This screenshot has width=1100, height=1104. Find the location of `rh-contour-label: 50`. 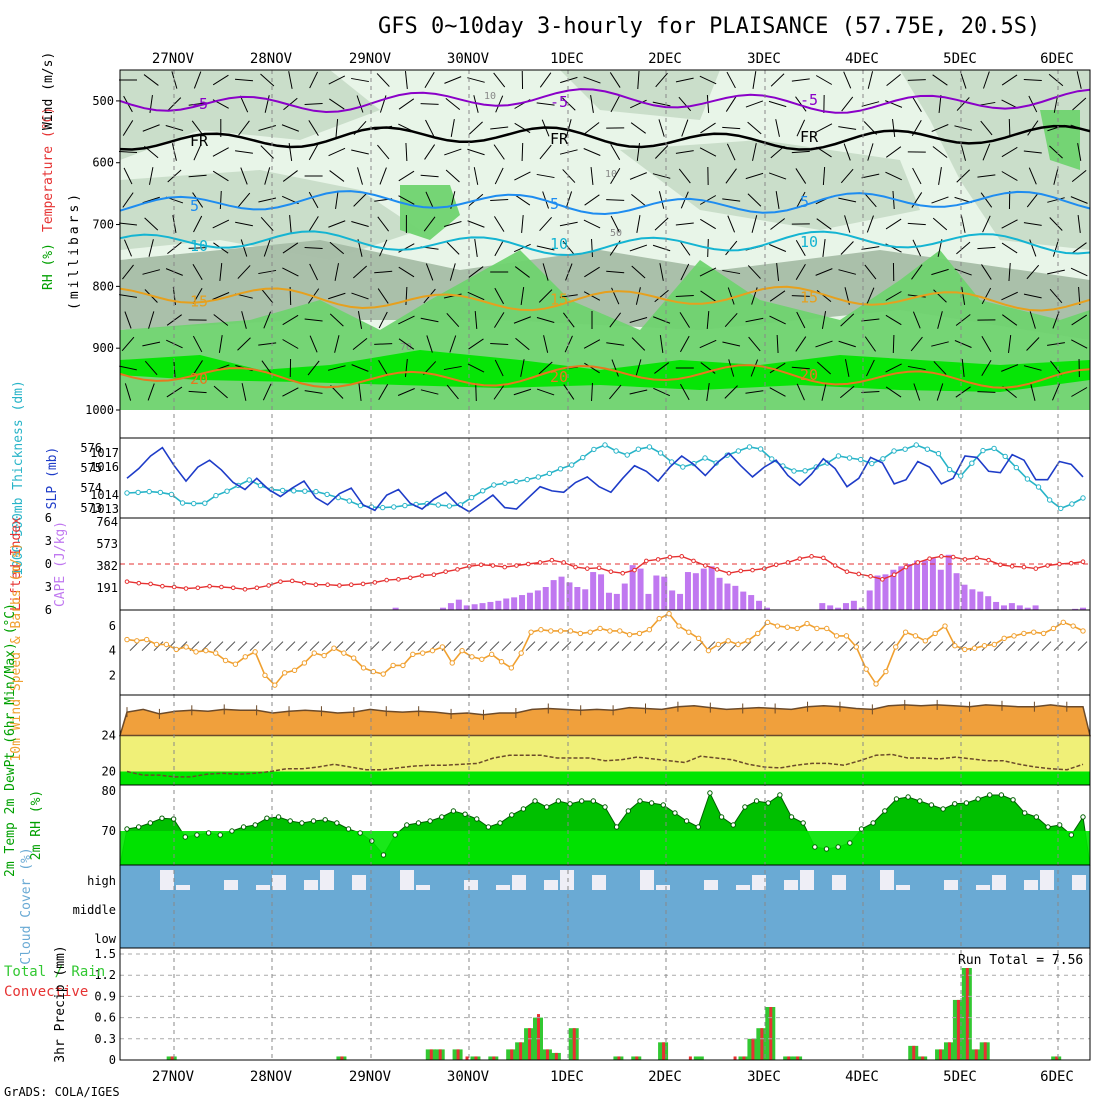

rh-contour-label: 50 is located at coordinates (616, 233).